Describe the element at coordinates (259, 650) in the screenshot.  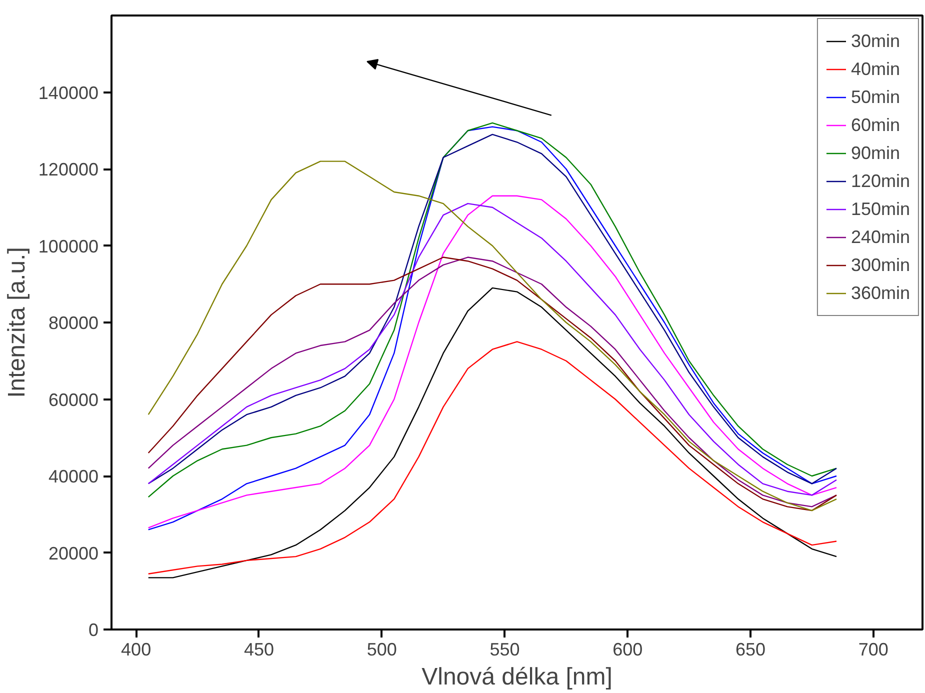
I see `x-tick-label: 450` at that location.